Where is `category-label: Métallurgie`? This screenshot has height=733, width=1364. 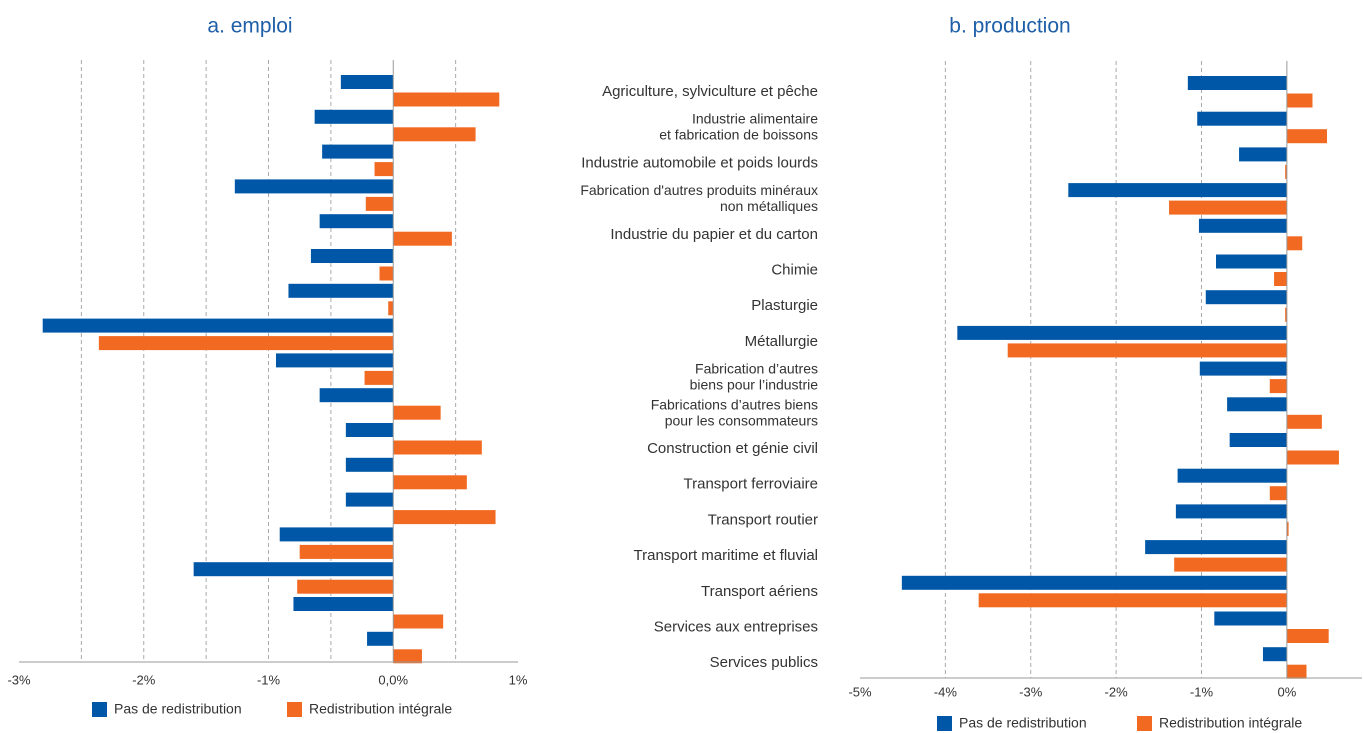 category-label: Métallurgie is located at coordinates (781, 341).